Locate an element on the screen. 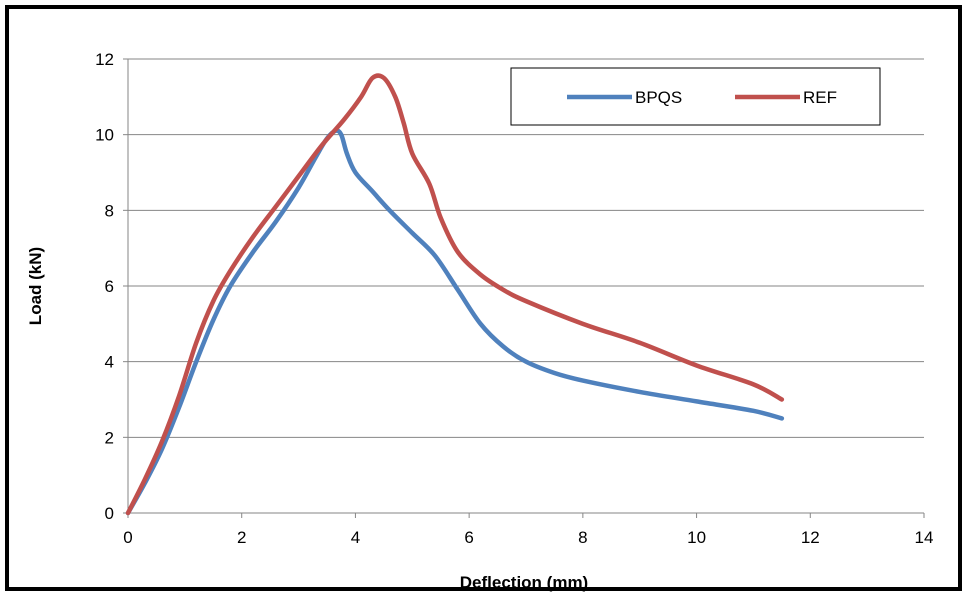  x-tick-label: 6 is located at coordinates (468, 537).